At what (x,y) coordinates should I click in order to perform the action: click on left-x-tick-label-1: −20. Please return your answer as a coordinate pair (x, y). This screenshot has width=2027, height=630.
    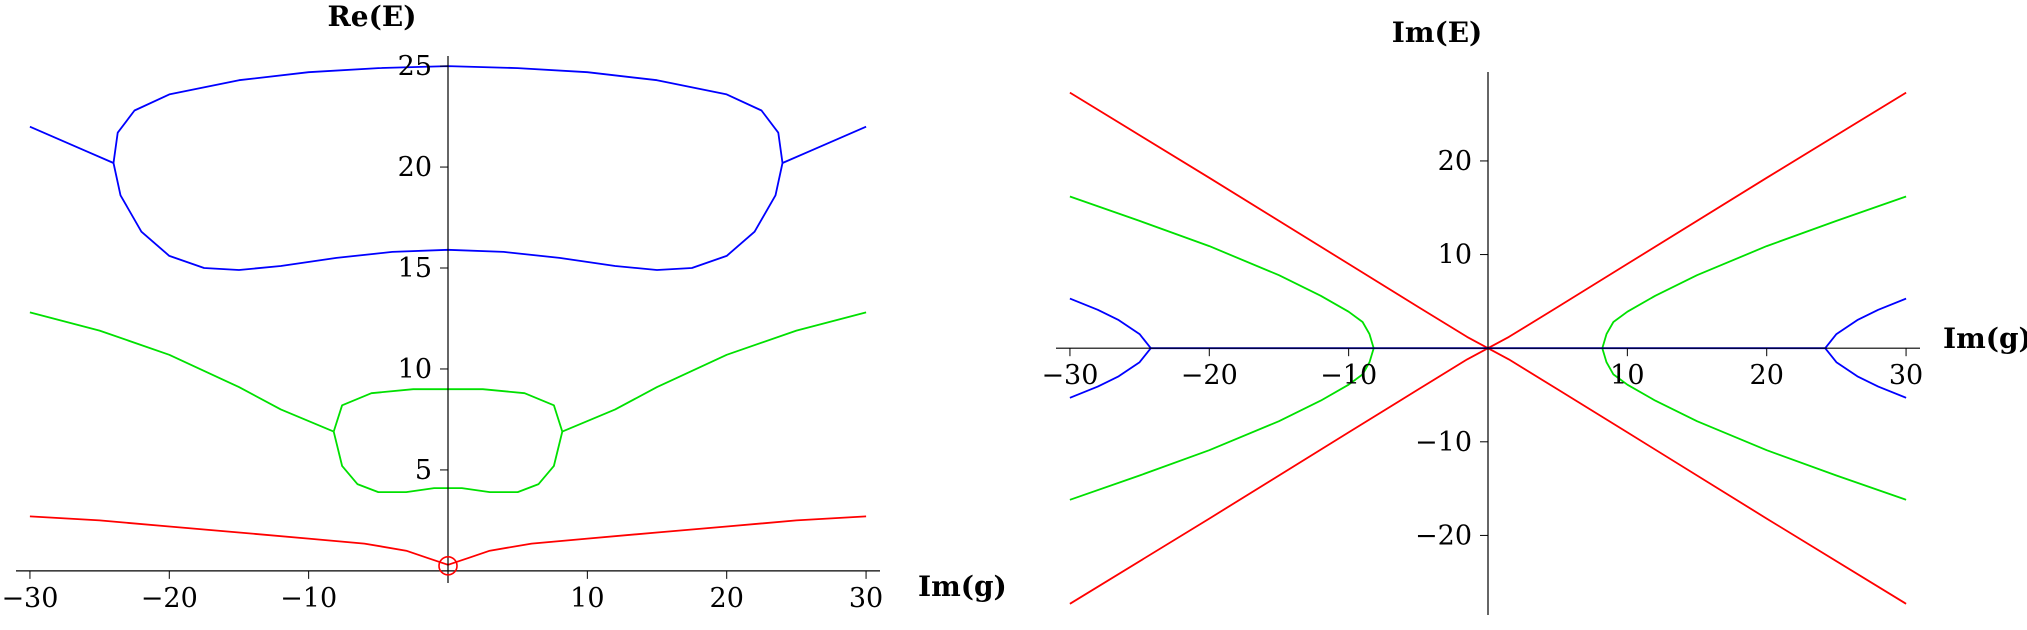
    Looking at the image, I should click on (169, 598).